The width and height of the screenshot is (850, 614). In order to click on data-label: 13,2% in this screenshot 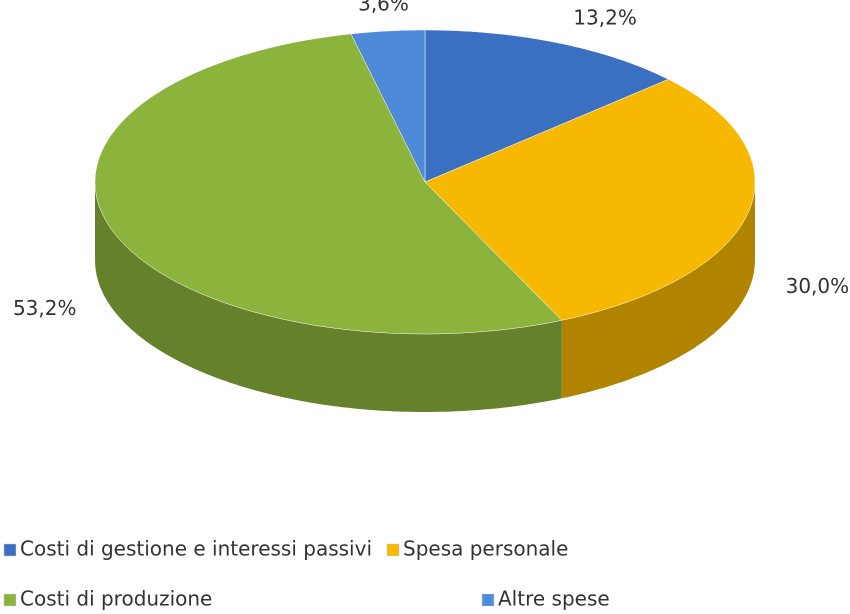, I will do `click(605, 18)`.